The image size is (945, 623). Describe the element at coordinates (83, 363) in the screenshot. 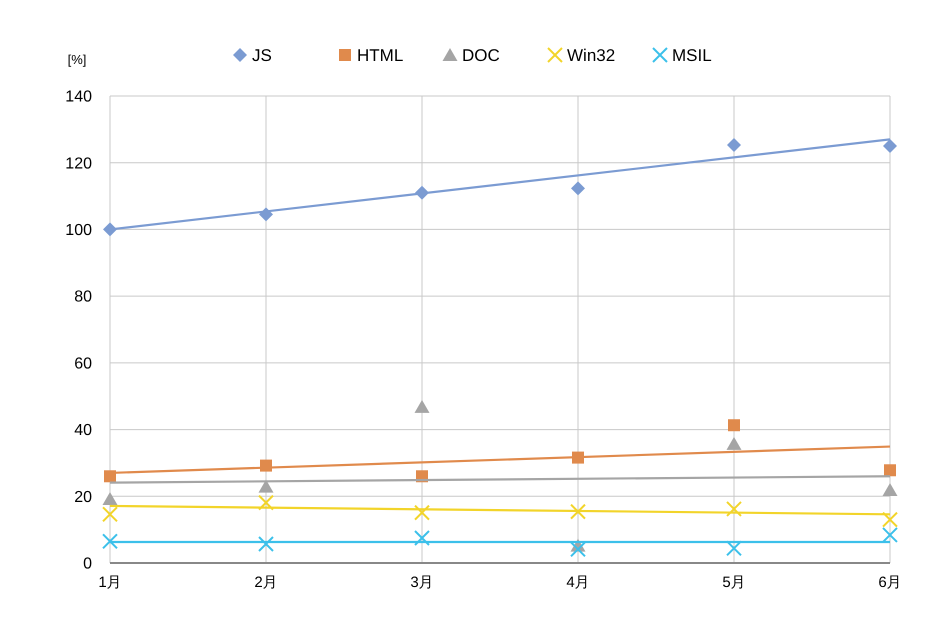

I see `y-tick-label: 60` at that location.